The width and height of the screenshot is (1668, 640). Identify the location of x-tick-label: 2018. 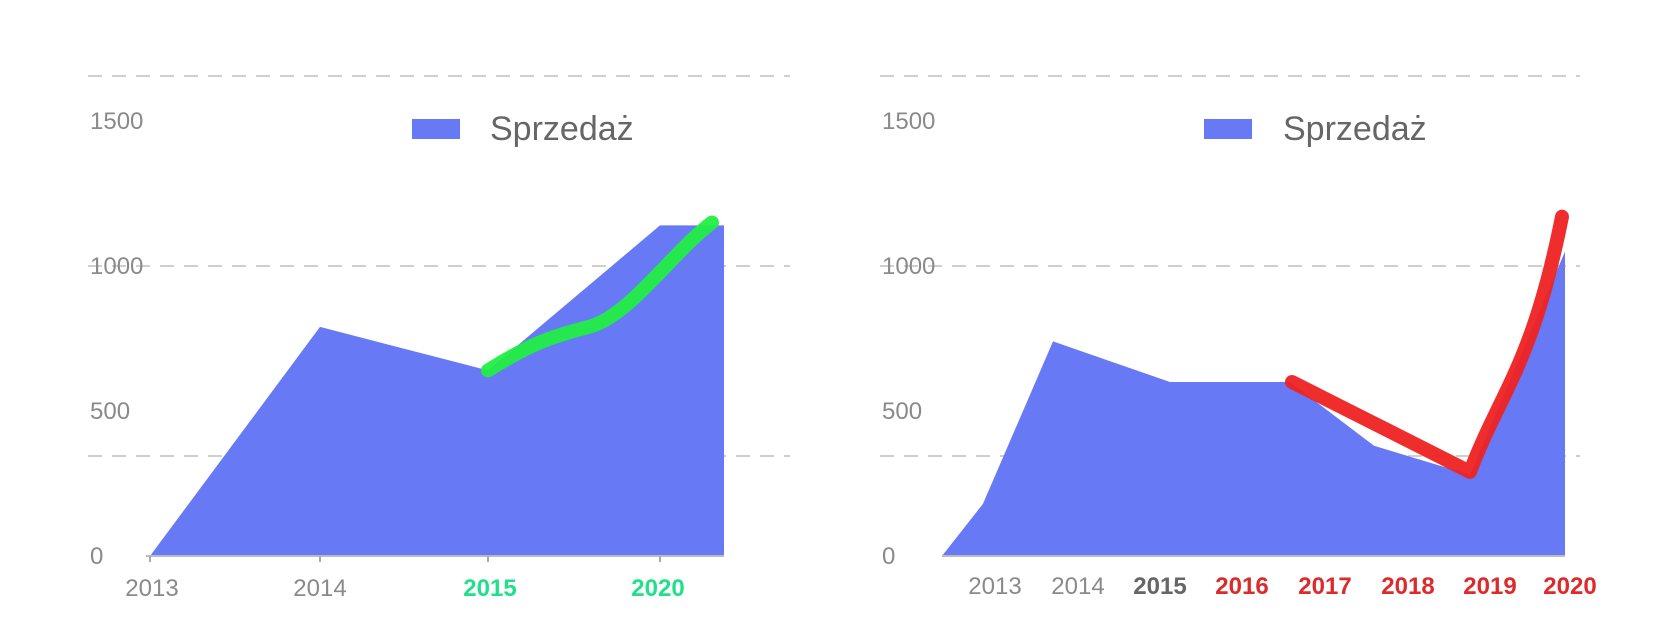
(1407, 586).